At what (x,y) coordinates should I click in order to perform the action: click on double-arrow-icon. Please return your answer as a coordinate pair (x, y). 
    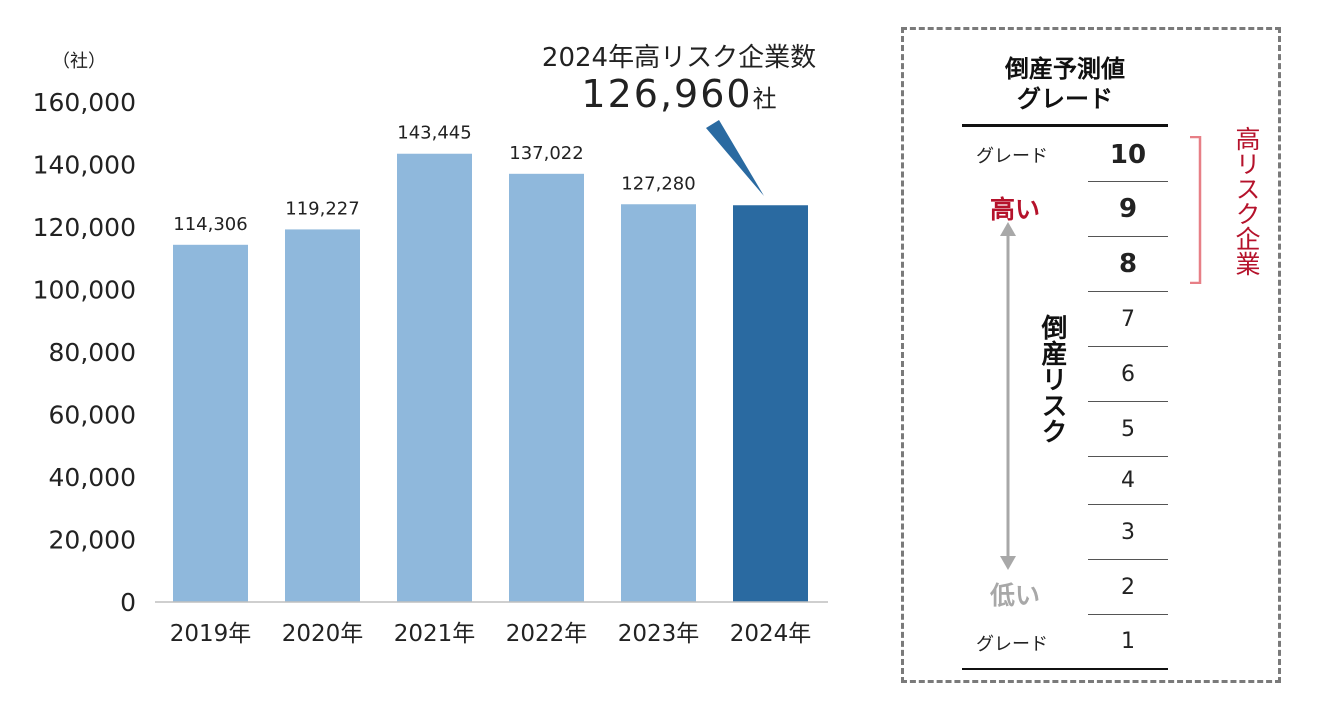
    Looking at the image, I should click on (1008, 396).